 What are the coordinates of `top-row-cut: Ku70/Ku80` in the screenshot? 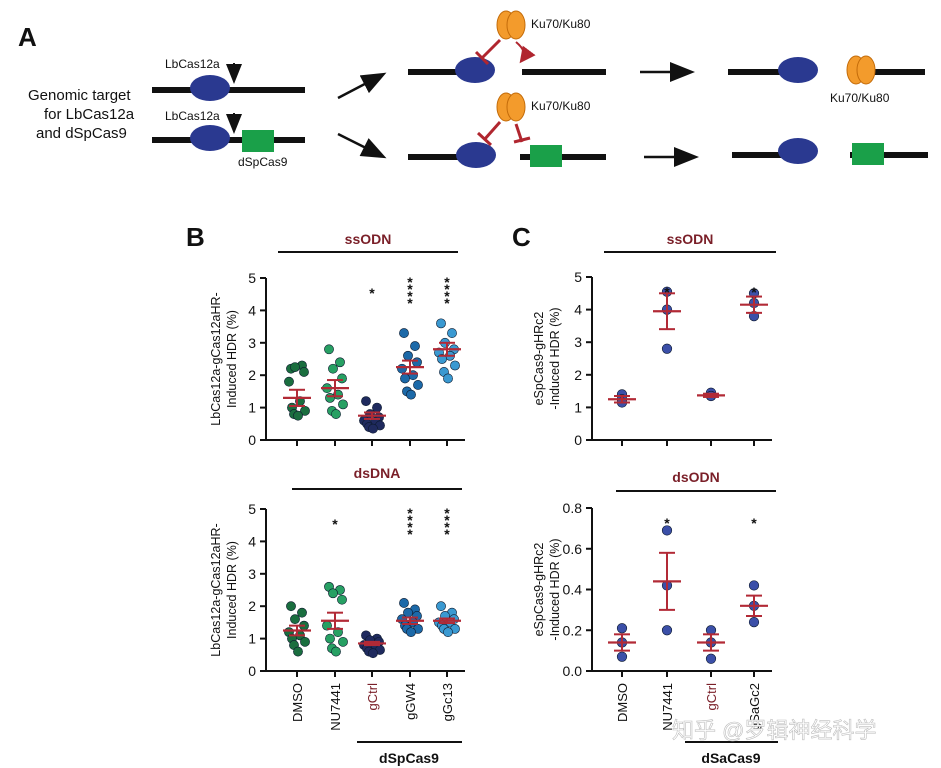 It's located at (507, 46).